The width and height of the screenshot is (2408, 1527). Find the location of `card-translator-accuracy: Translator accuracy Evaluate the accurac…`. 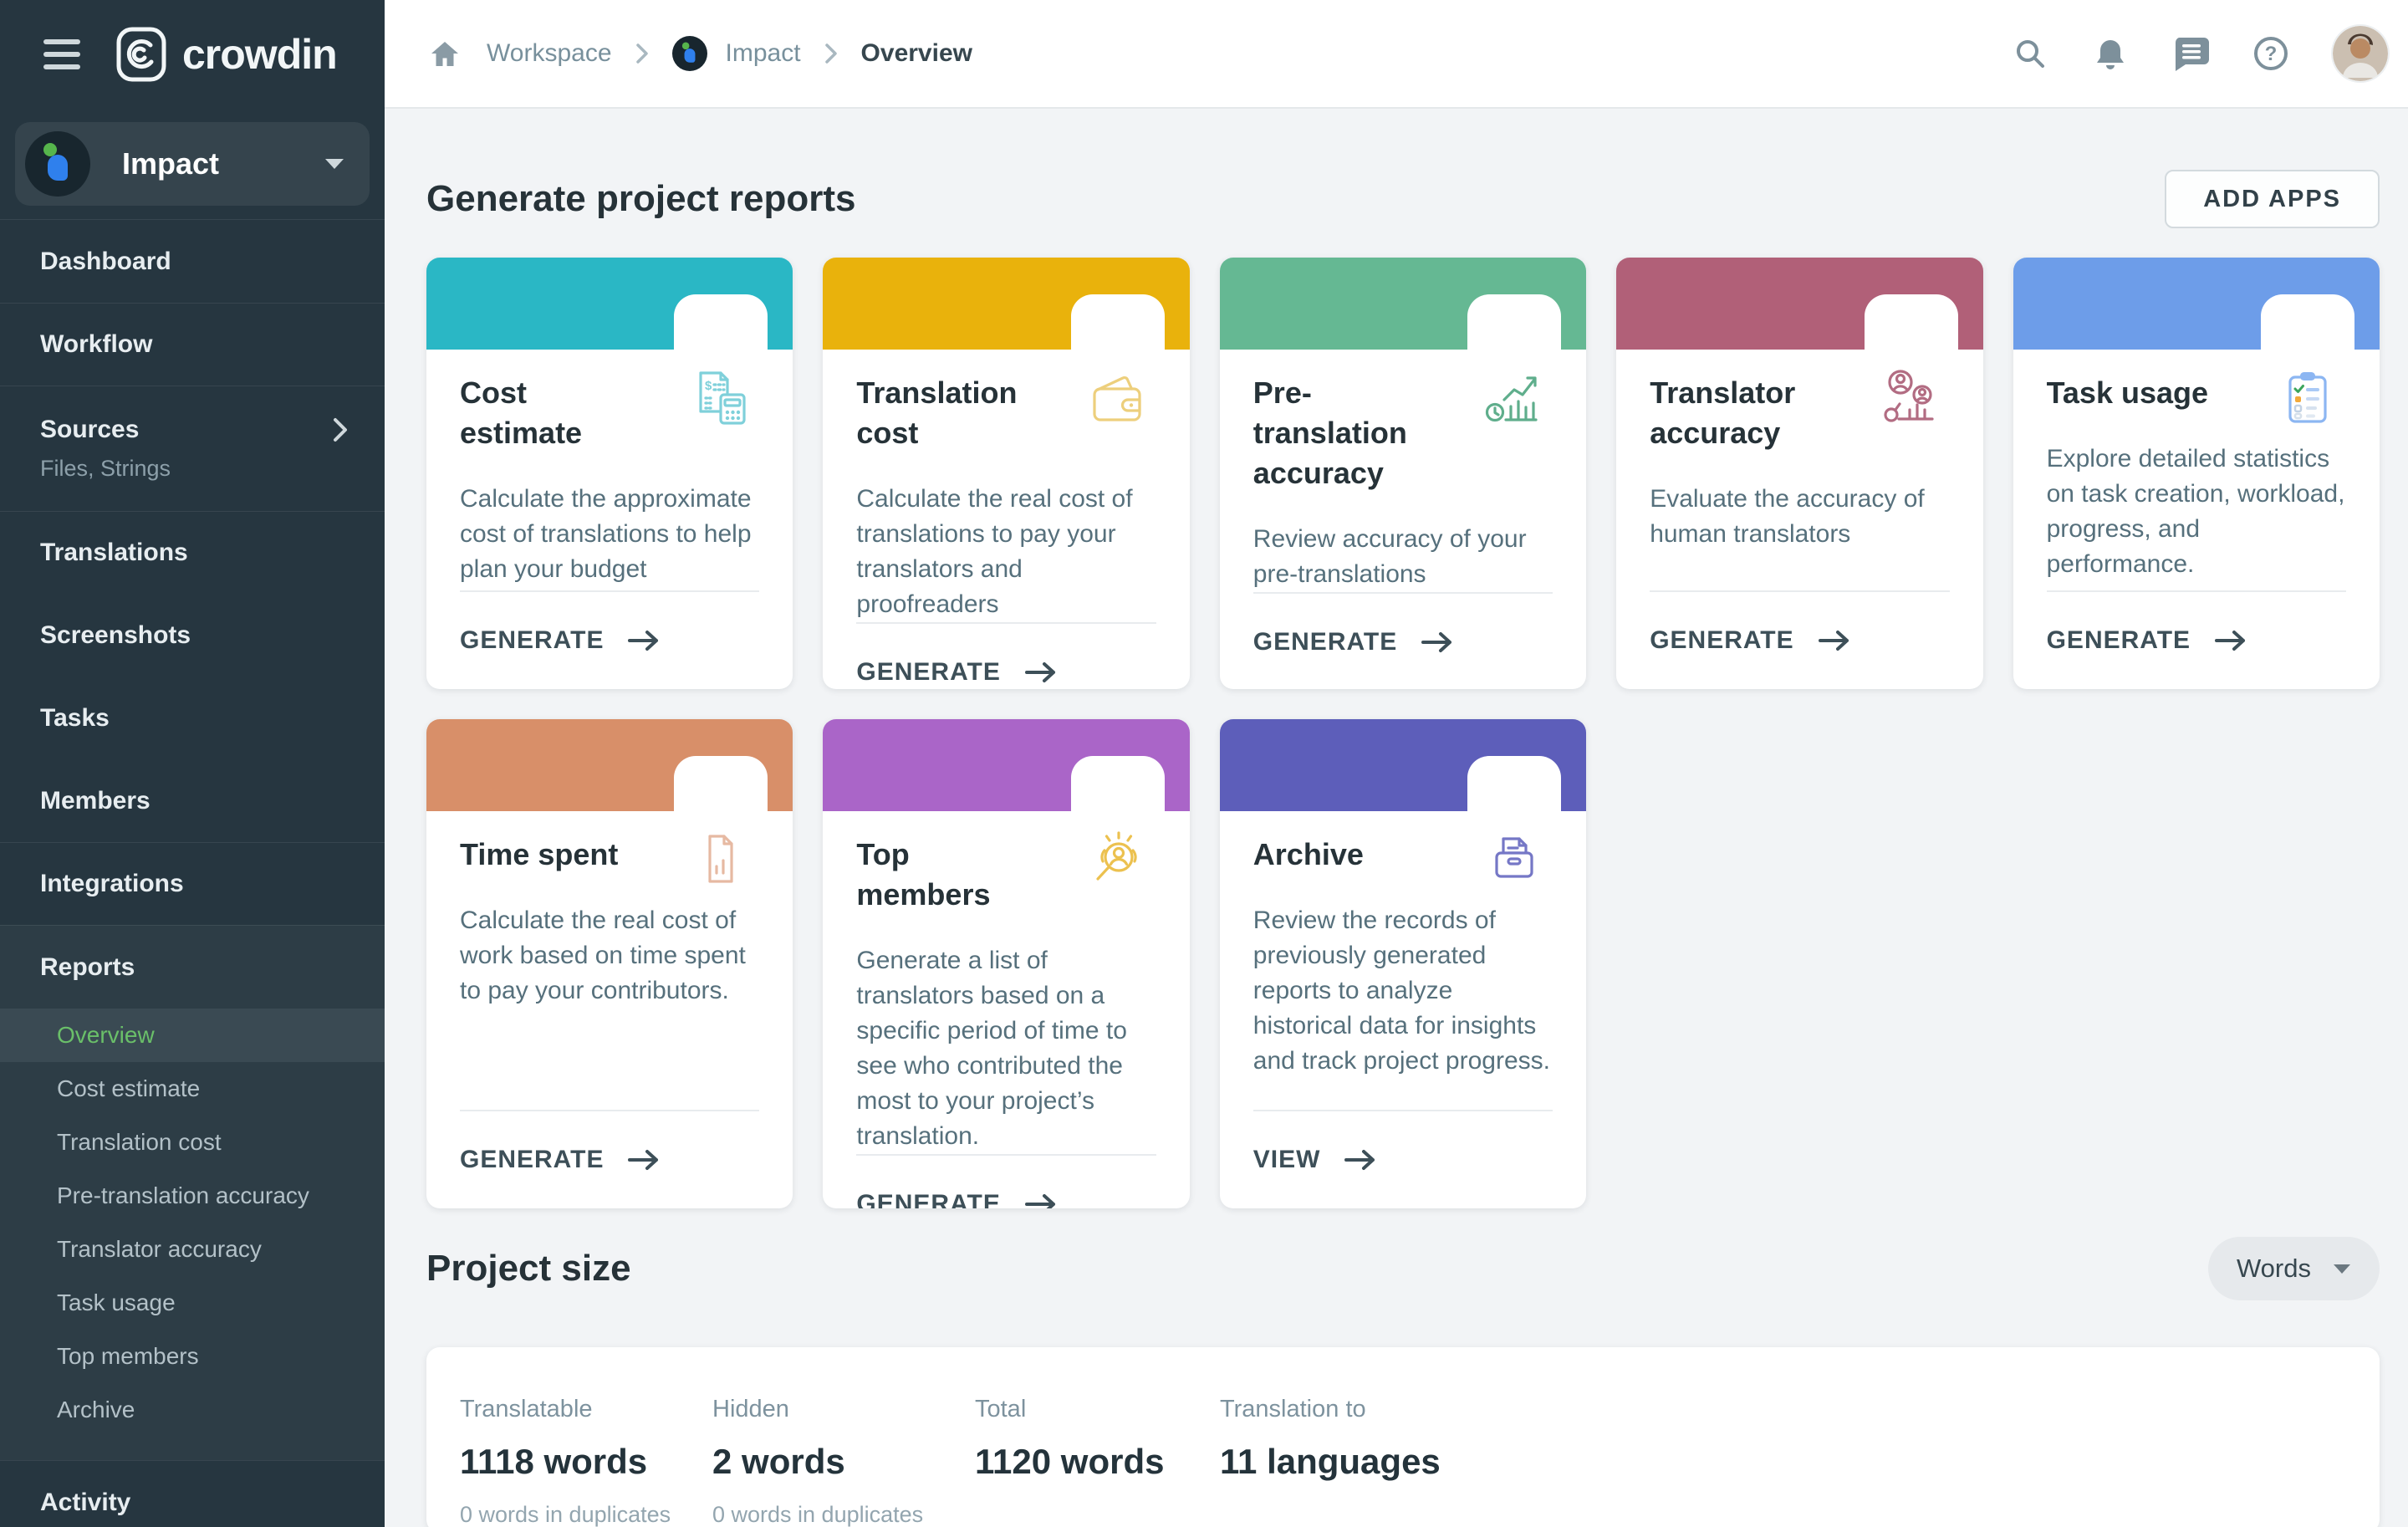

card-translator-accuracy: Translator accuracy Evaluate the accurac… is located at coordinates (1799, 474).